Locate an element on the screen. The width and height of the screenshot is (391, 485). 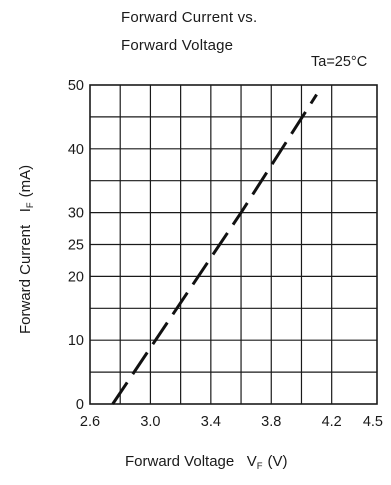
x-tick-label: 4.2 is located at coordinates (332, 422).